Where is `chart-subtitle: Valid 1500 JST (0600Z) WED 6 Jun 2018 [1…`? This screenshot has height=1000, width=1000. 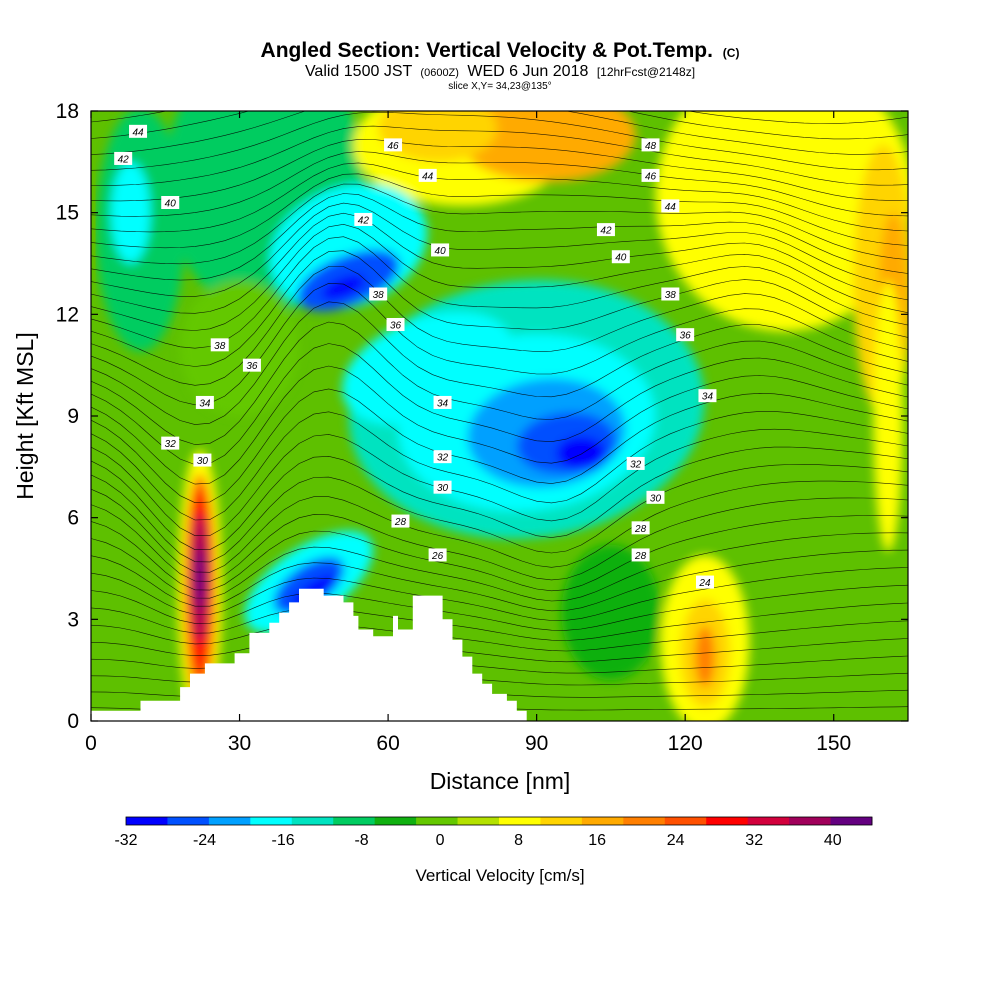
chart-subtitle: Valid 1500 JST (0600Z) WED 6 Jun 2018 [1… is located at coordinates (500, 71).